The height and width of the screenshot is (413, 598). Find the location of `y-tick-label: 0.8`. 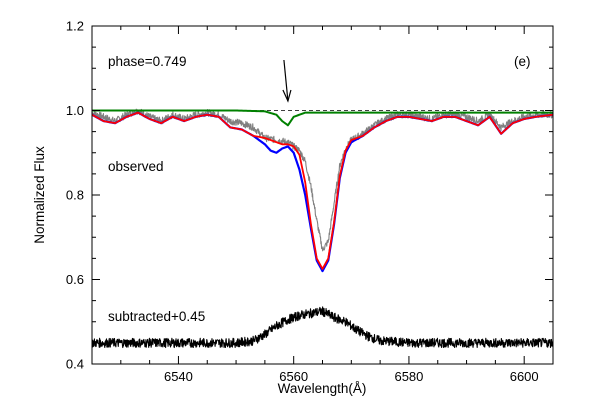

y-tick-label: 0.8 is located at coordinates (75, 195).